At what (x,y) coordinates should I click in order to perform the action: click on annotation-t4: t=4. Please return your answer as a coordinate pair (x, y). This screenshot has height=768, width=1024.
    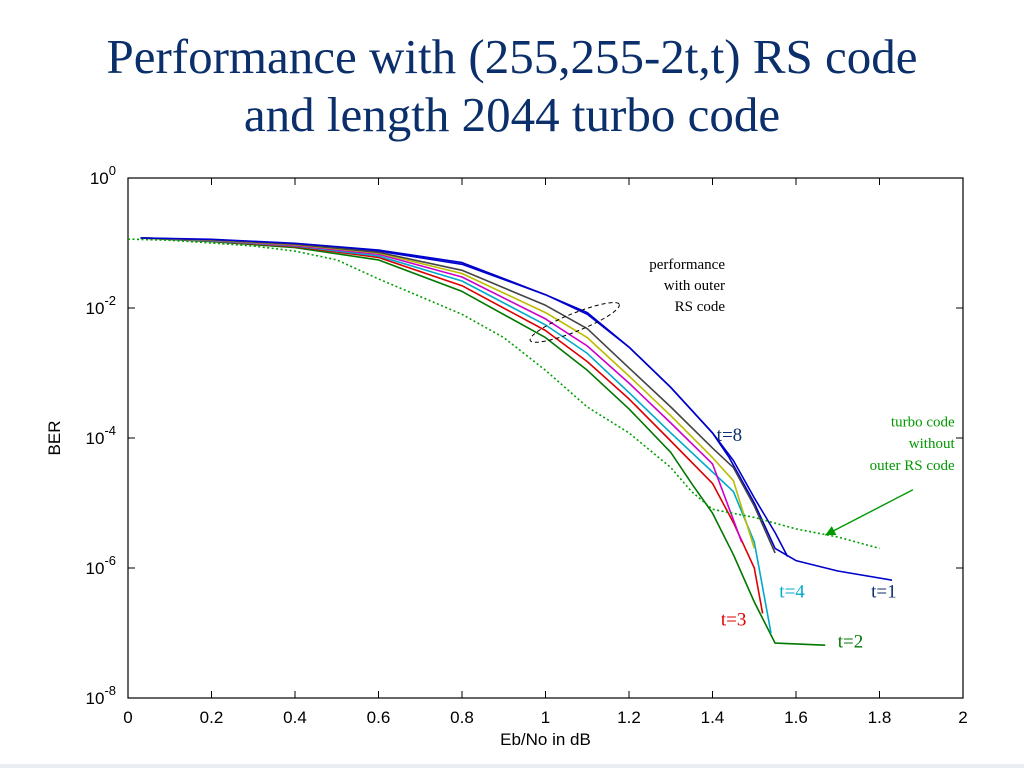
    Looking at the image, I should click on (792, 592).